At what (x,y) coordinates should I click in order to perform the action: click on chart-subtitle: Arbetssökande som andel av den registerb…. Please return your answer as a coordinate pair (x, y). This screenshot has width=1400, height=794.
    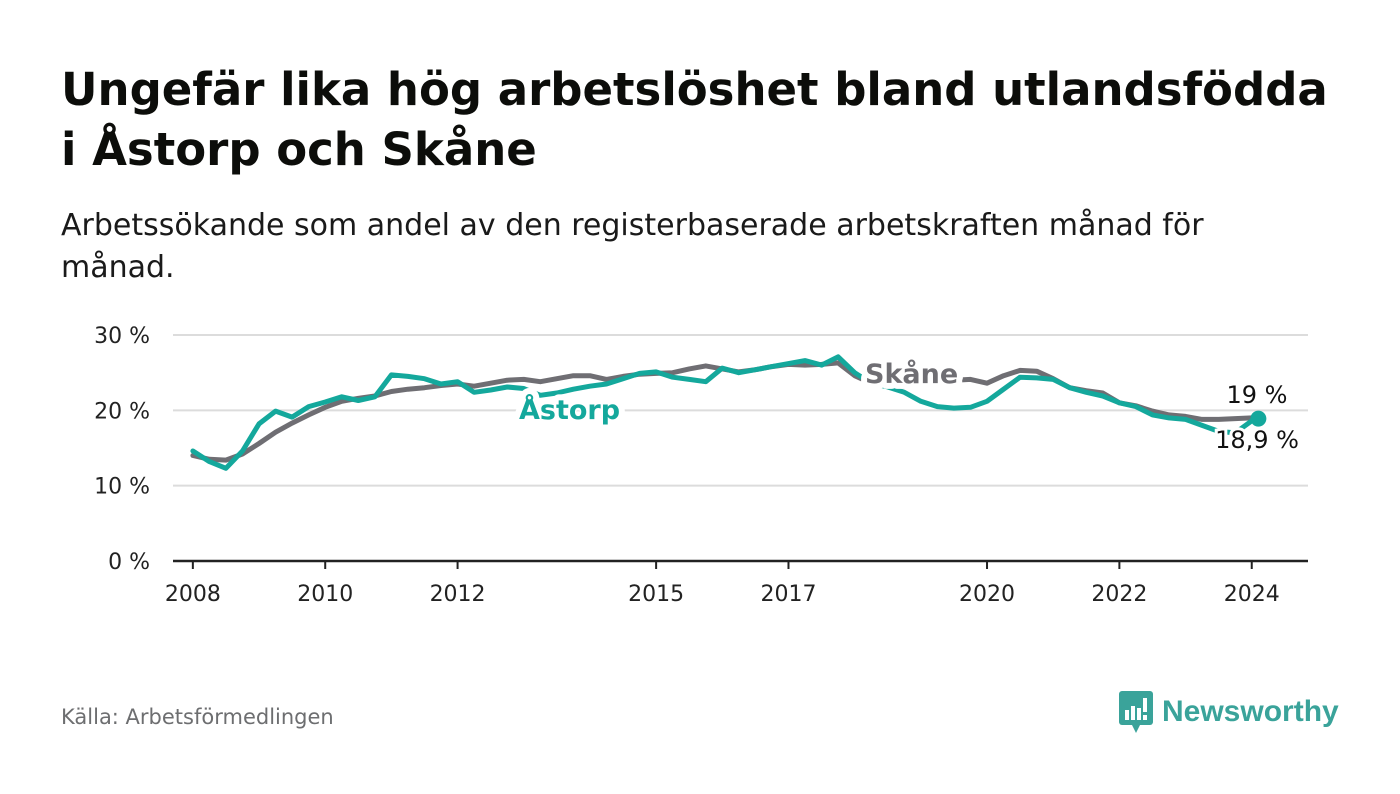
    Looking at the image, I should click on (632, 246).